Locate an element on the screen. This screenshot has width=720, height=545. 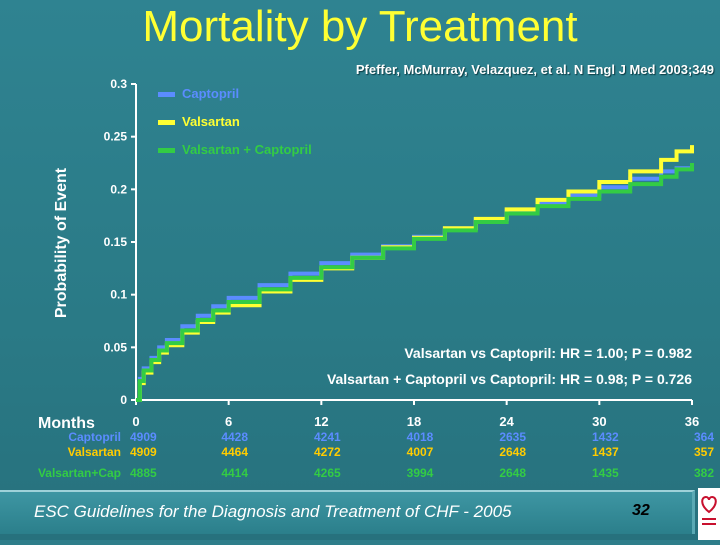
x-tick-label: 18 is located at coordinates (414, 421).